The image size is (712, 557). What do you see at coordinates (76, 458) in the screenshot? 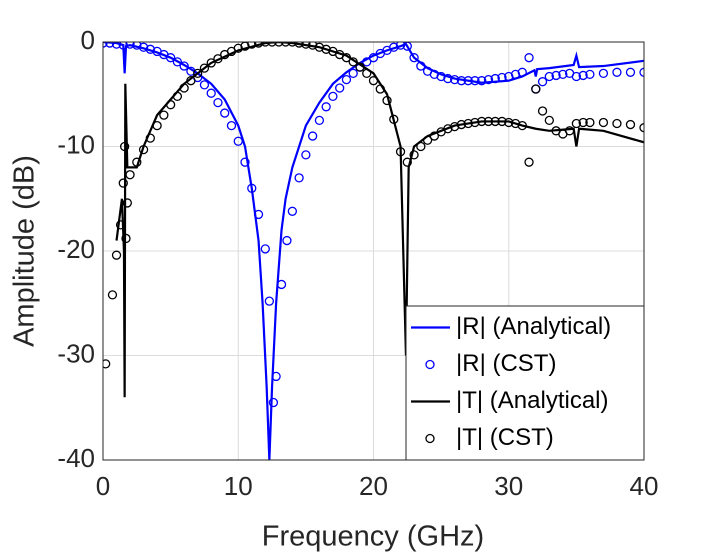
I see `y-tick-label: -40` at bounding box center [76, 458].